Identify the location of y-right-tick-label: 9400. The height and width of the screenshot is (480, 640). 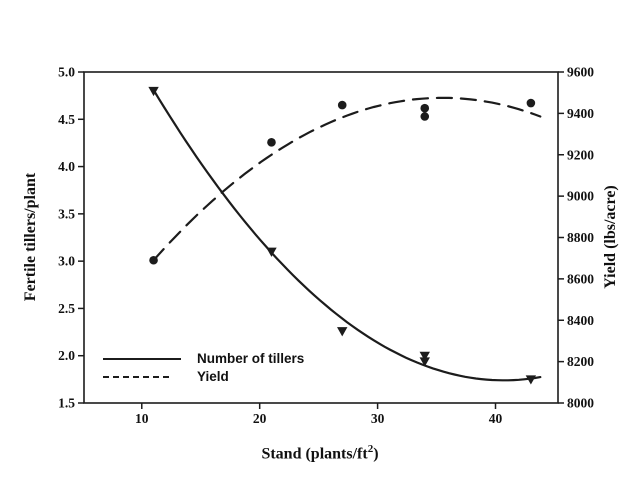
(580, 113).